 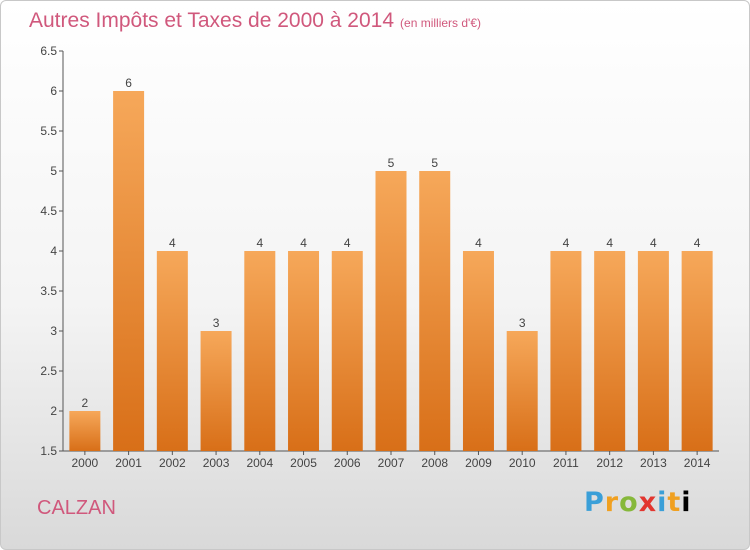 What do you see at coordinates (441, 23) in the screenshot?
I see `chart-unit: (en milliers d'€)` at bounding box center [441, 23].